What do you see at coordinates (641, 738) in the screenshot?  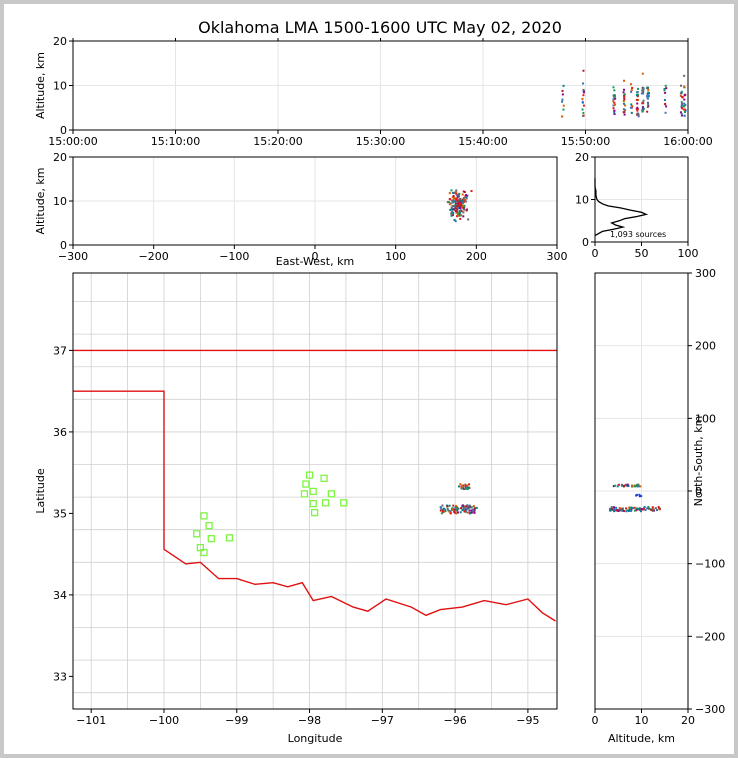 I see `ns-panel-xlabel: Altitude, km` at bounding box center [641, 738].